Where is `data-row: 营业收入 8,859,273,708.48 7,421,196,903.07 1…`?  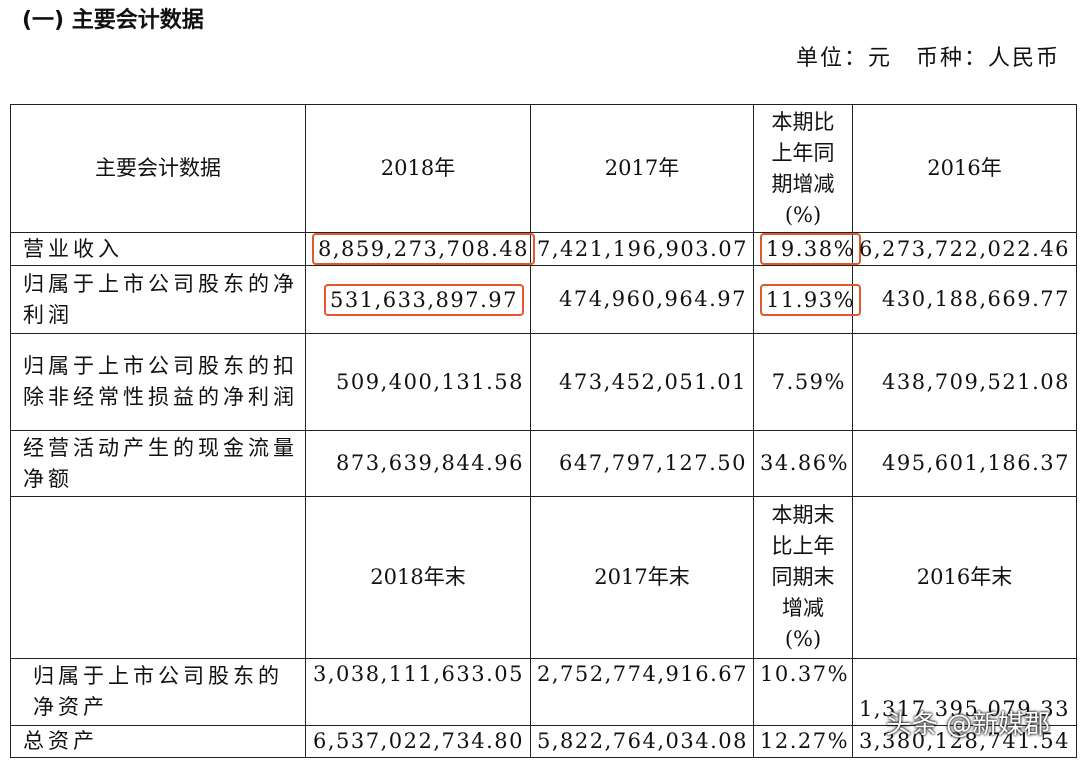 data-row: 营业收入 8,859,273,708.48 7,421,196,903.07 1… is located at coordinates (543, 249).